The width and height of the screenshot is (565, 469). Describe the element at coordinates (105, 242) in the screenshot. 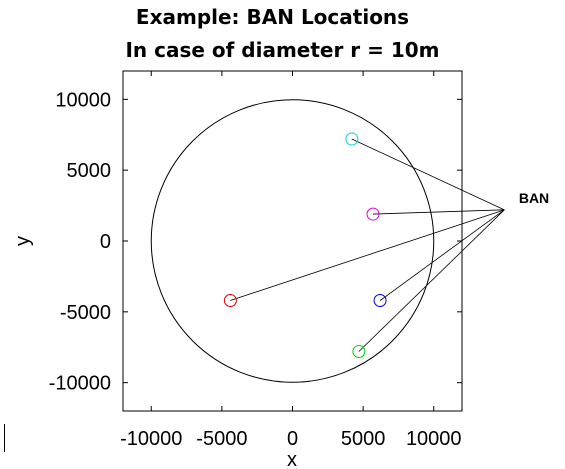

I see `y-tick-label: 0` at that location.